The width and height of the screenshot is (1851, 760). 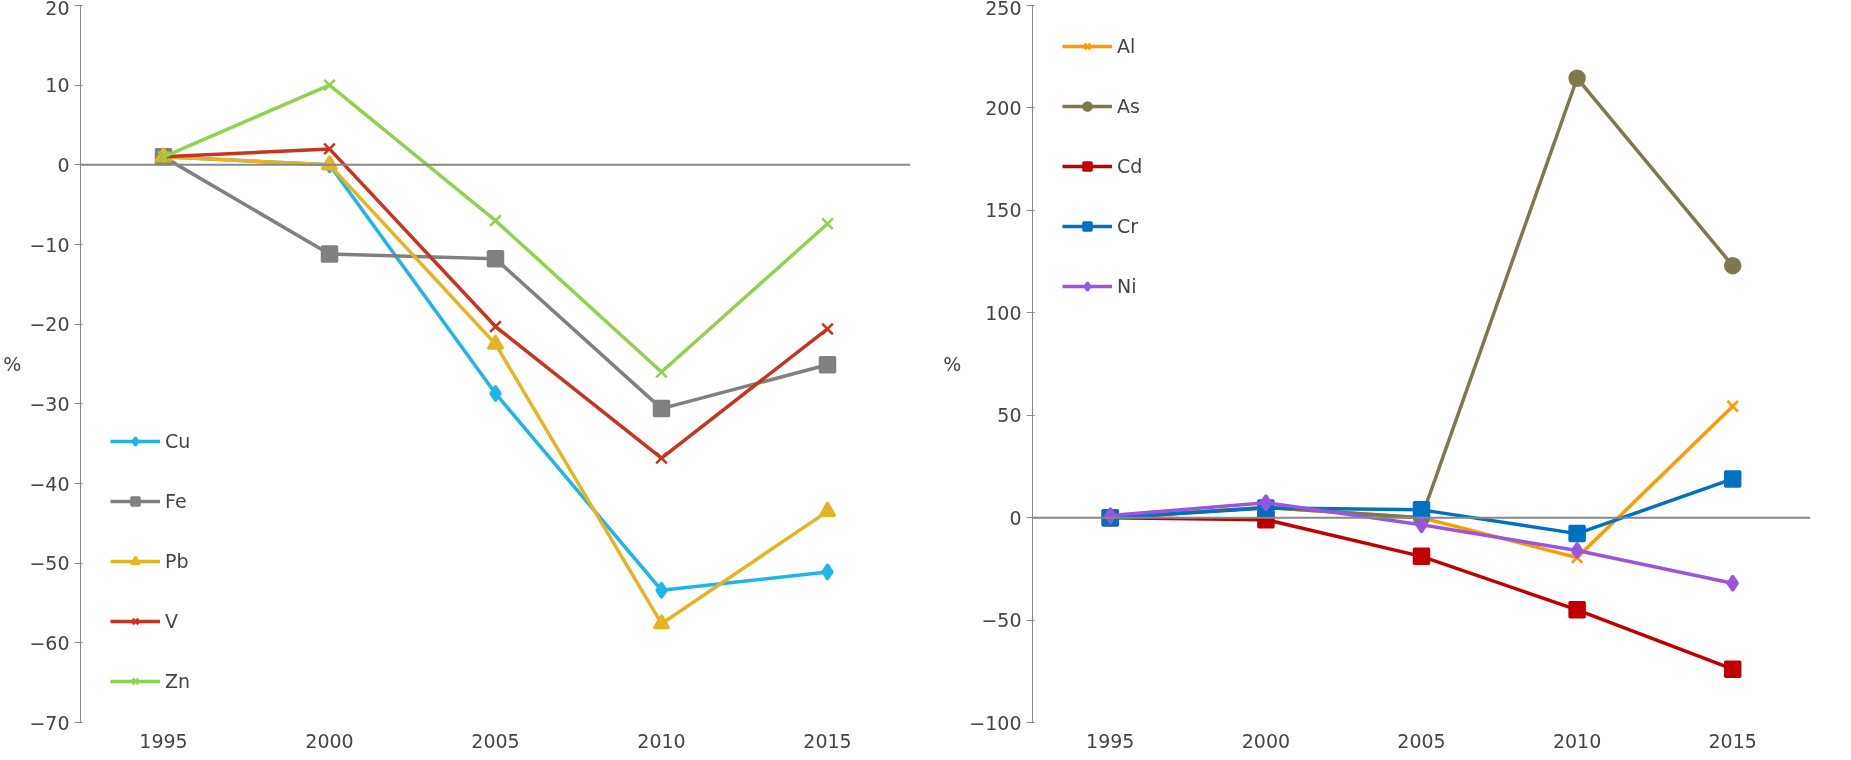 I want to click on y-tick-label: 250, so click(x=1003, y=9).